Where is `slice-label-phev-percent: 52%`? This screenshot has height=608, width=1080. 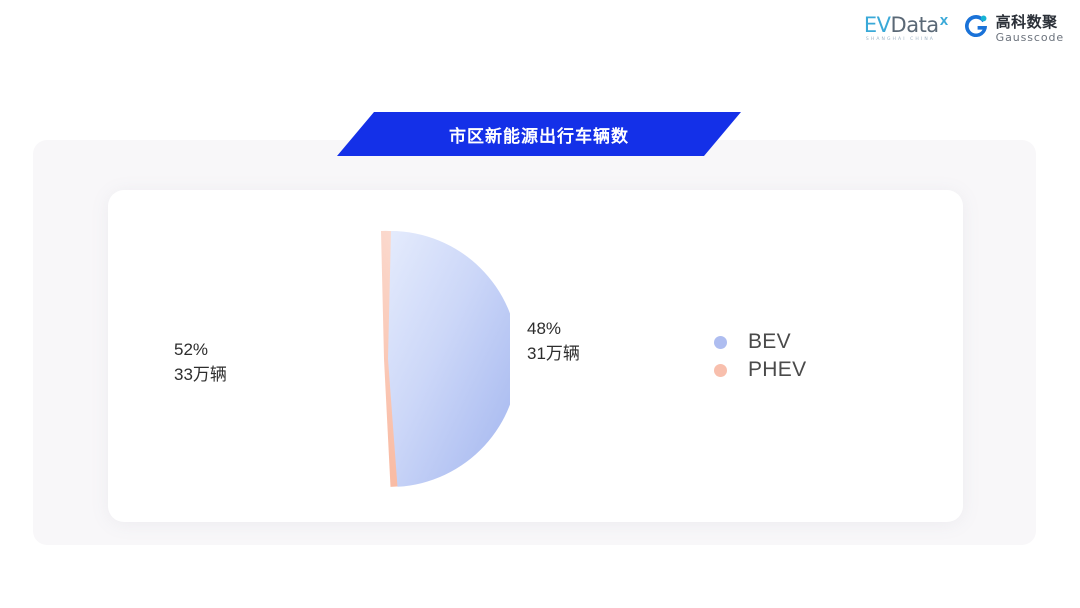
slice-label-phev-percent: 52% is located at coordinates (191, 349).